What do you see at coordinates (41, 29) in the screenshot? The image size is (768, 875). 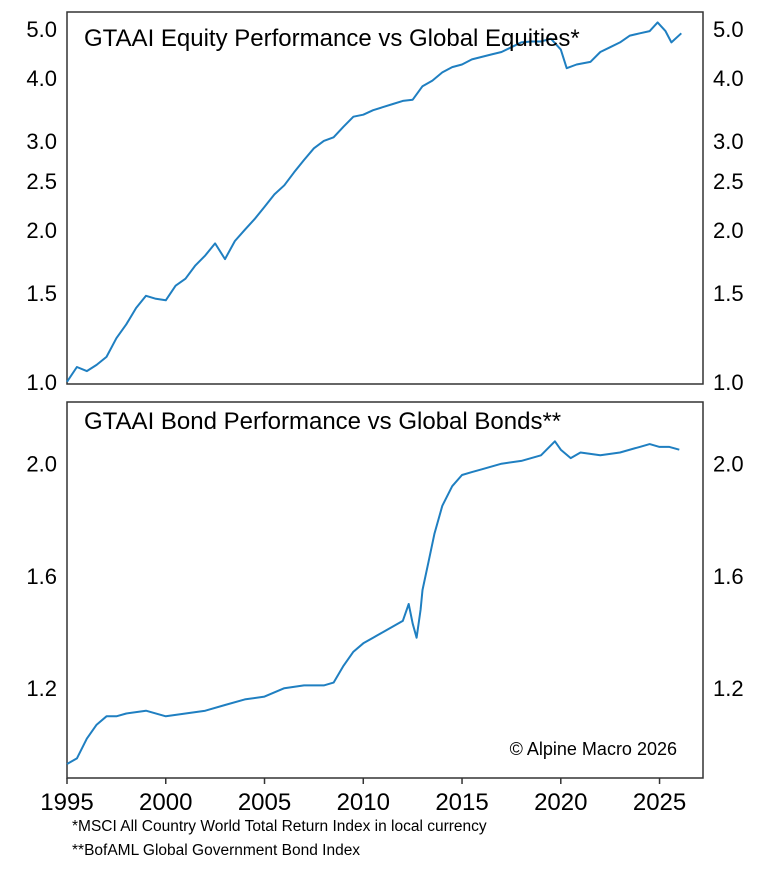 I see `y-tick-left: 5.0` at bounding box center [41, 29].